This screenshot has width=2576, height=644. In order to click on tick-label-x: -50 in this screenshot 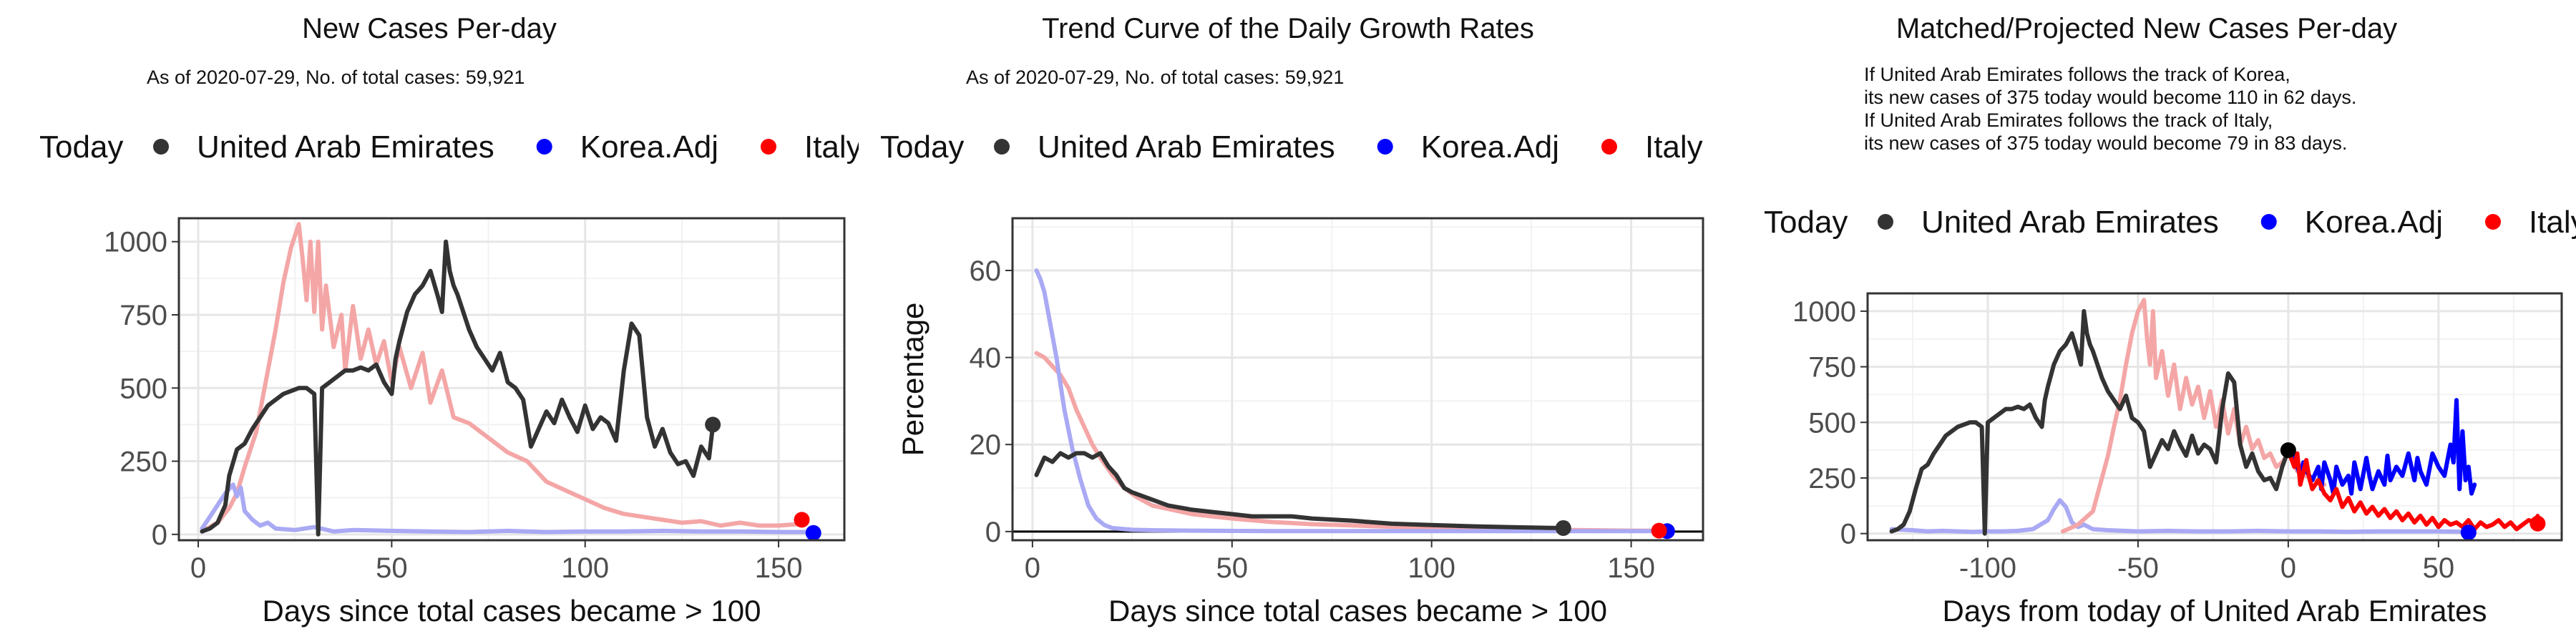, I will do `click(2138, 568)`.